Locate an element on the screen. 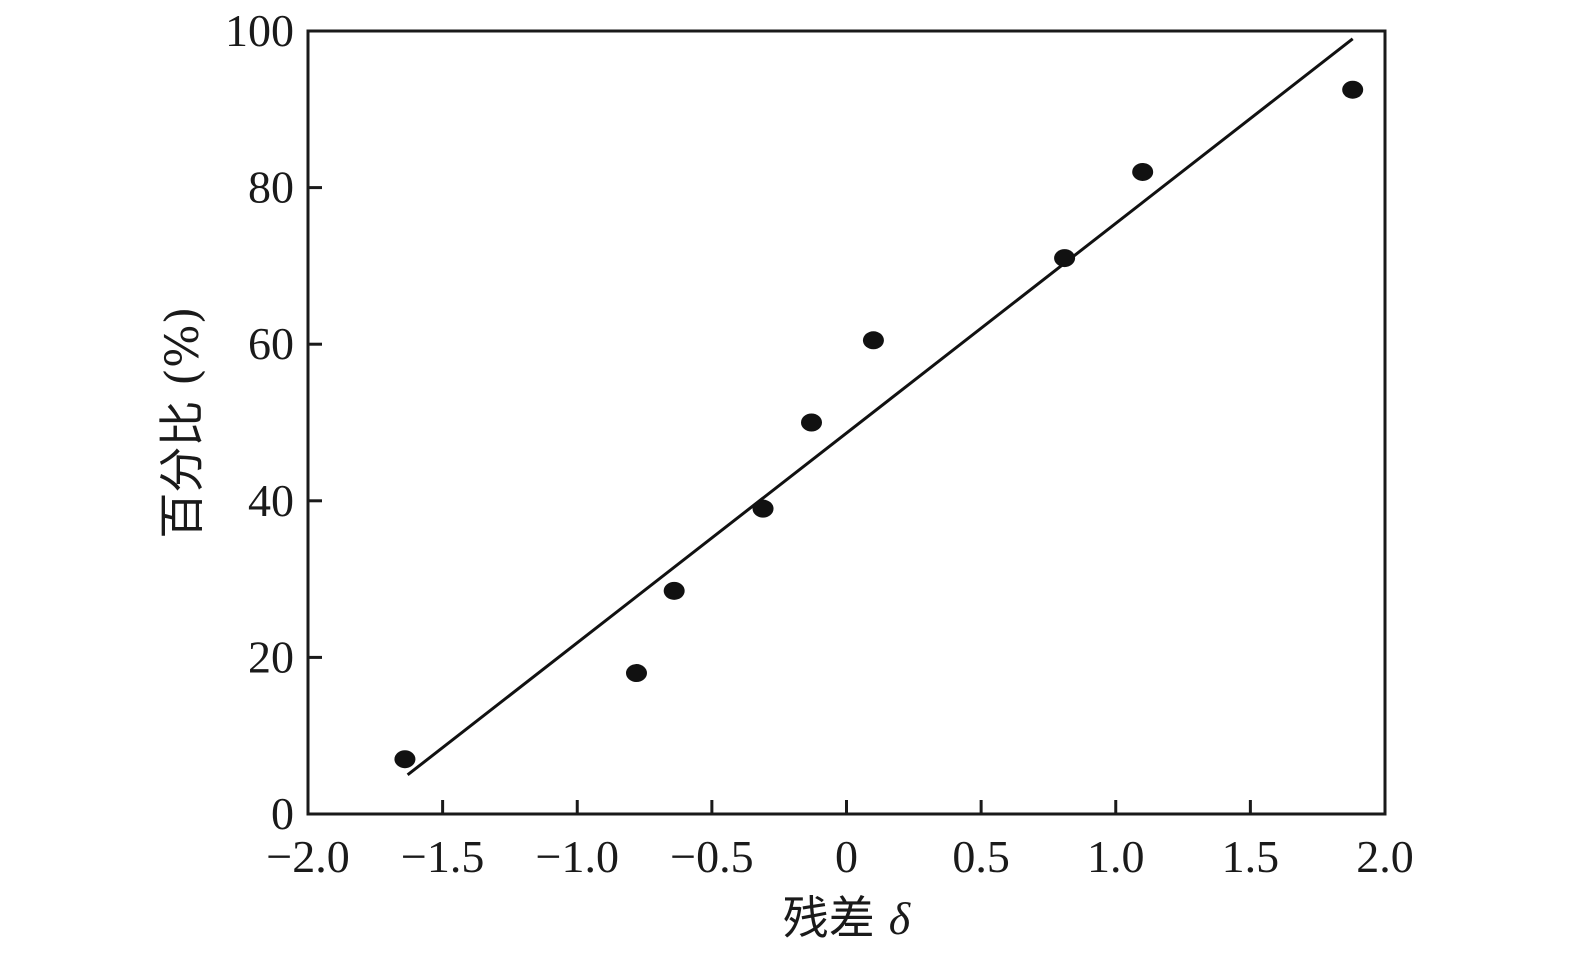  y-axis-label: 百分比 (%) is located at coordinates (182, 422).